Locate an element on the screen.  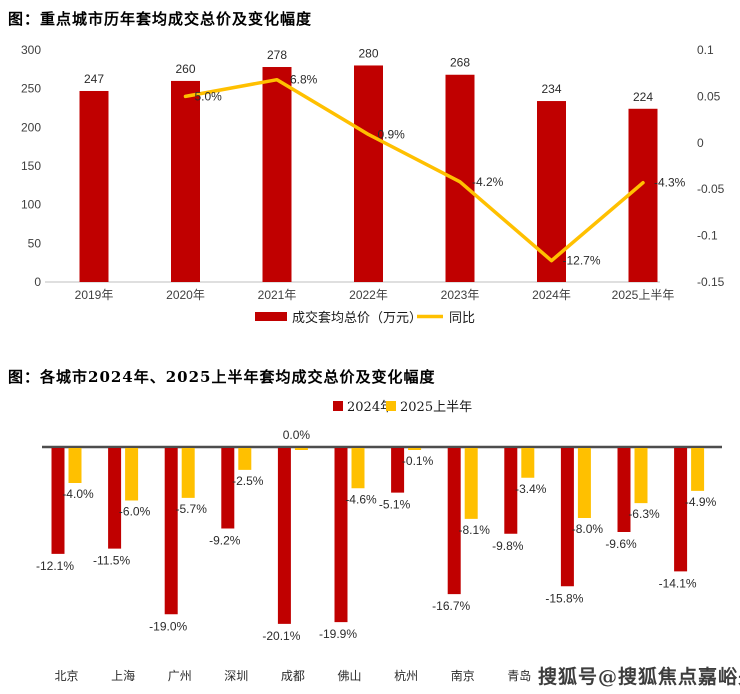
bar-value-label: 247 is located at coordinates (94, 79).